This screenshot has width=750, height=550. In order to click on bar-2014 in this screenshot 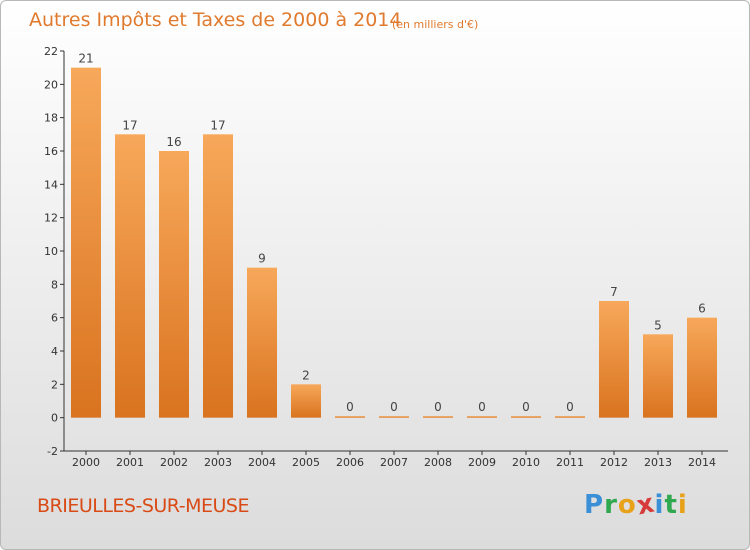, I will do `click(702, 367)`.